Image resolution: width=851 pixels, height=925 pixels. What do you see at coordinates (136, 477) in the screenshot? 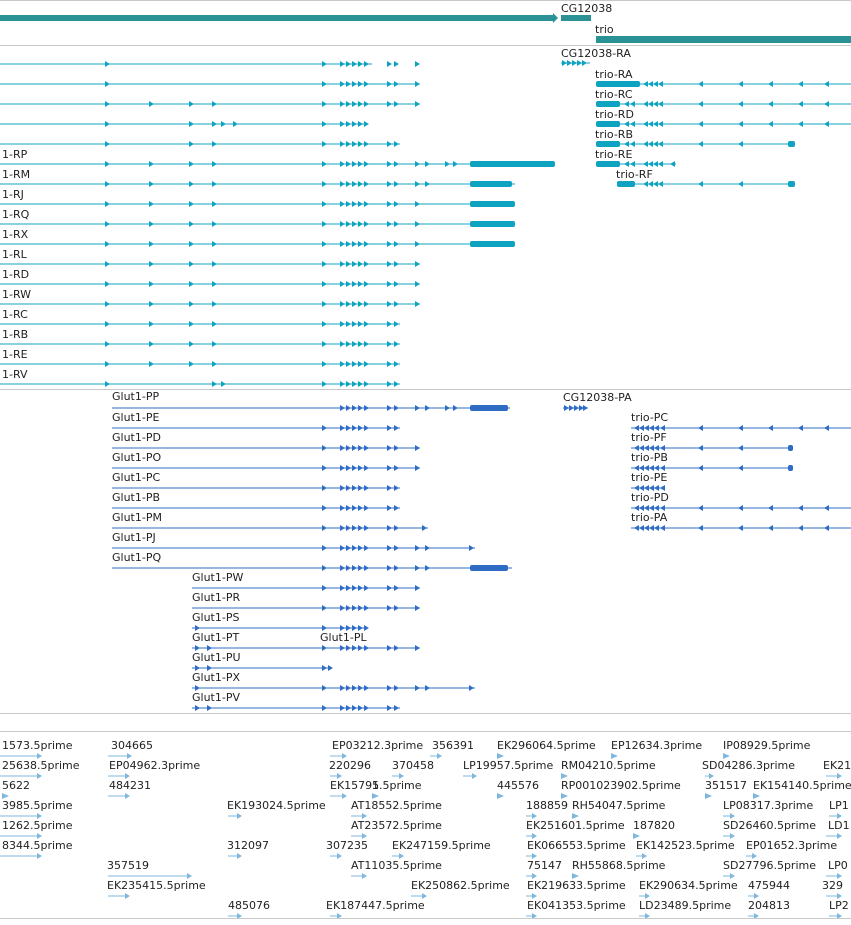
I see `protein-label-glut1-pc: Glut1-PC` at bounding box center [136, 477].